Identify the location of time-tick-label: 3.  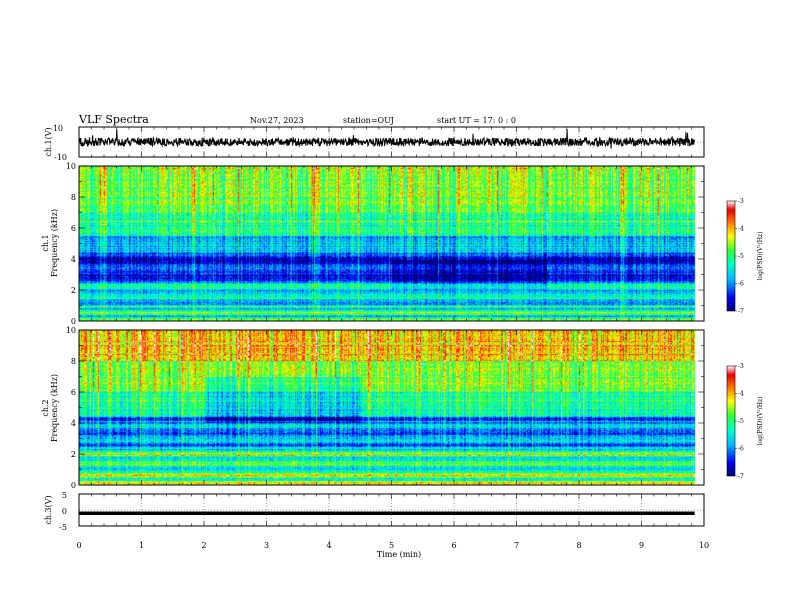
(266, 545).